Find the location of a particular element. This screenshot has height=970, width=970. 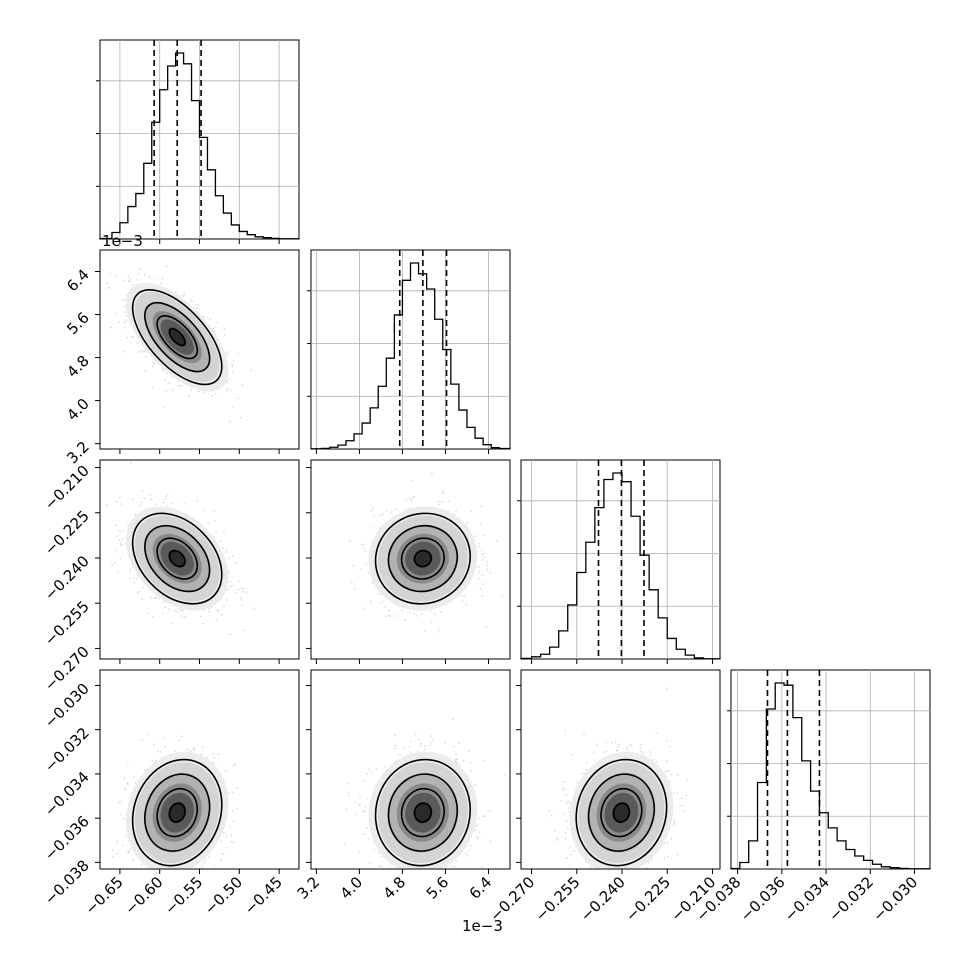

x-tick-label: −0.60 is located at coordinates (143, 895).